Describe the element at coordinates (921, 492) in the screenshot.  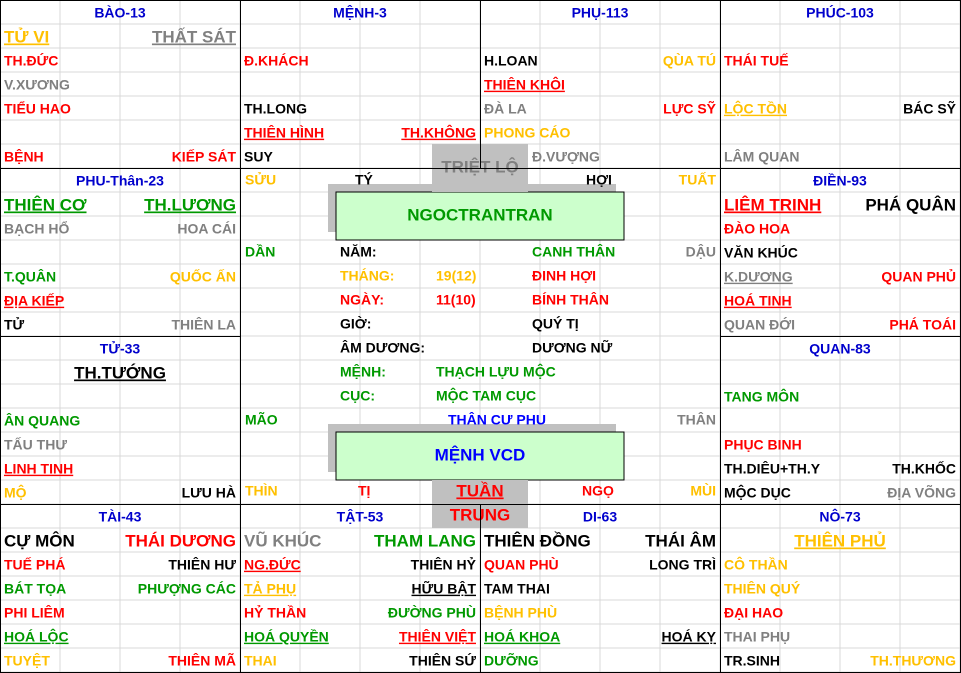
I see `star-label: ĐỊA VÕNG` at that location.